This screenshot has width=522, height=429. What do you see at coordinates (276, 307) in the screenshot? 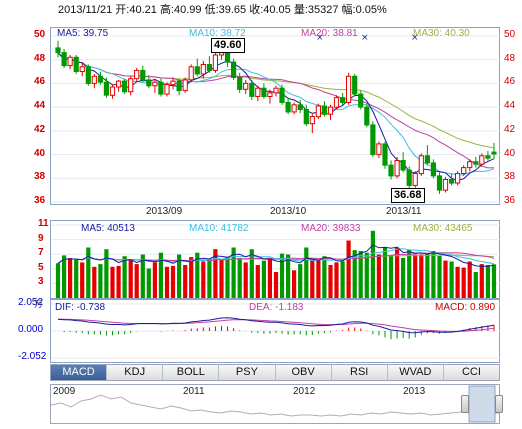
I see `macd-dea-label: DEA: -1.183` at bounding box center [276, 307].